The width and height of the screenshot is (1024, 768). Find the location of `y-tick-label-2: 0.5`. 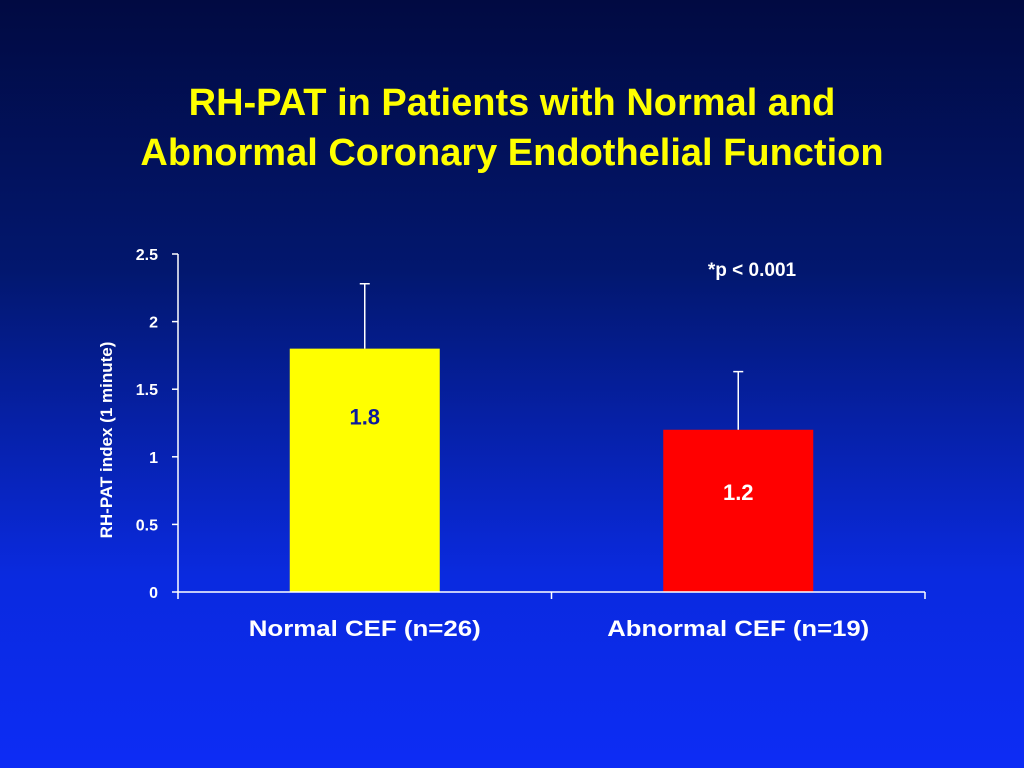

y-tick-label-2: 0.5 is located at coordinates (147, 525).